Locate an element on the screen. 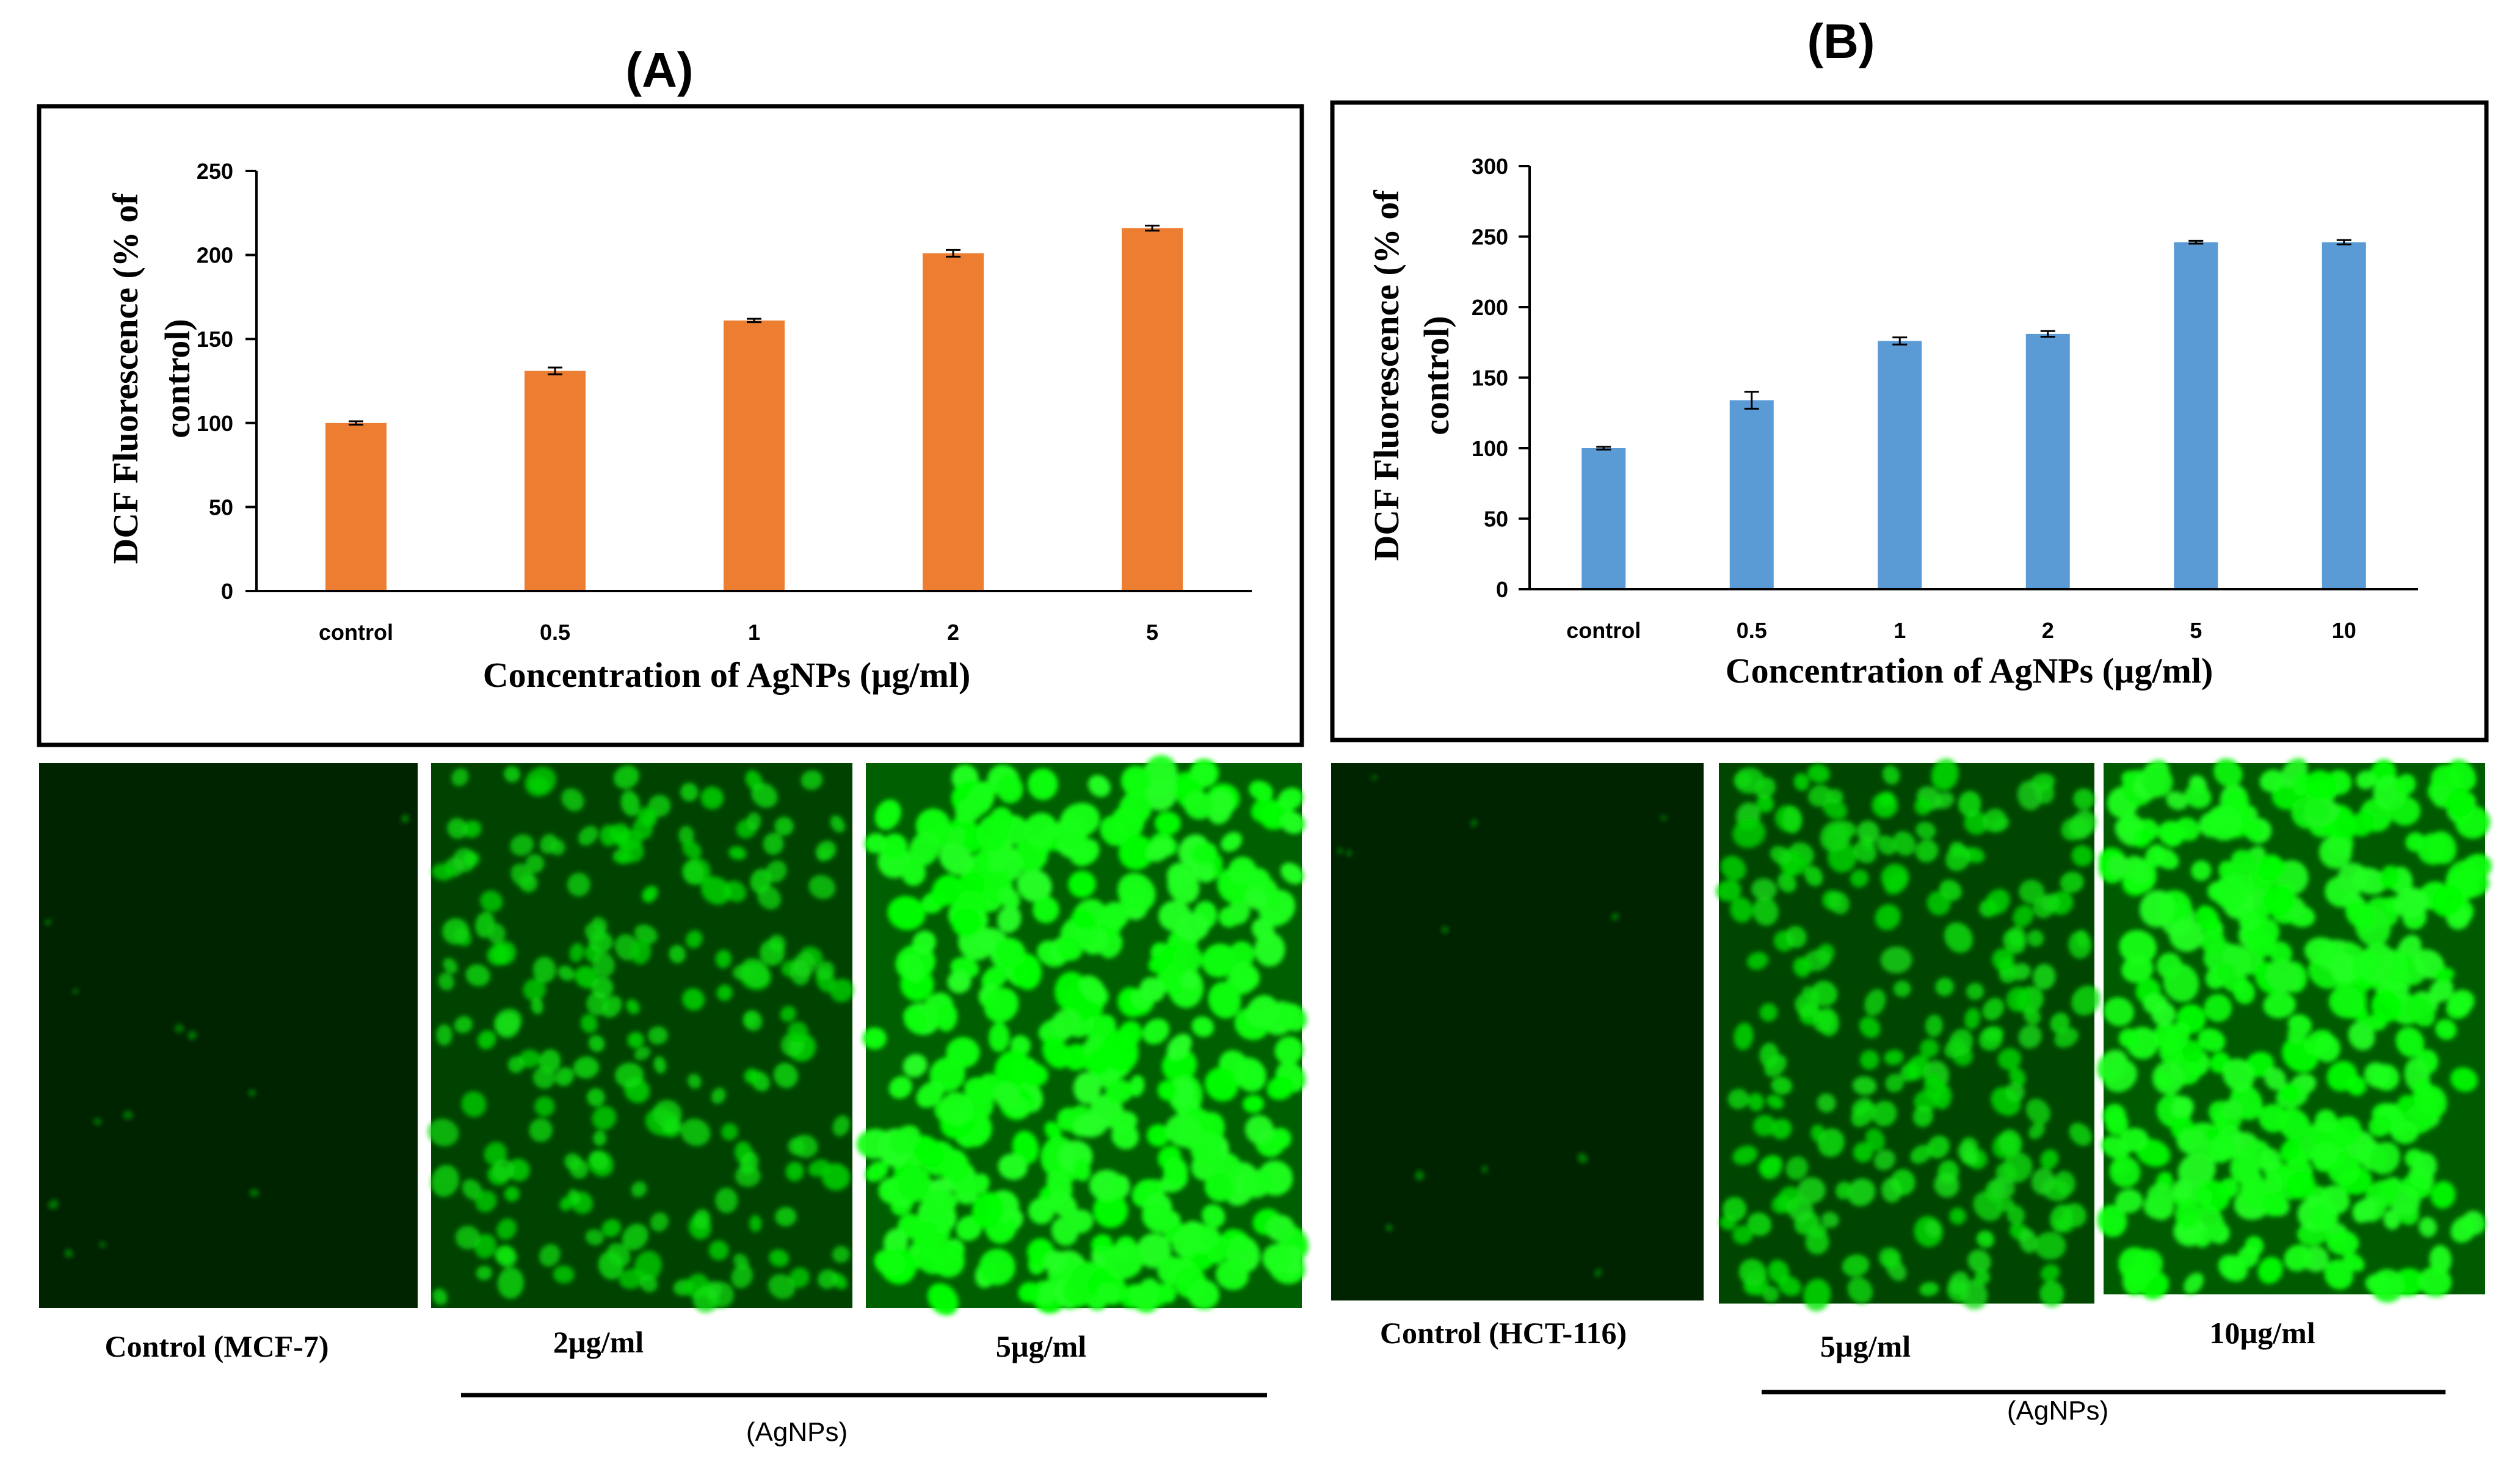  chart-a-y-tick-label: 0 is located at coordinates (227, 591).